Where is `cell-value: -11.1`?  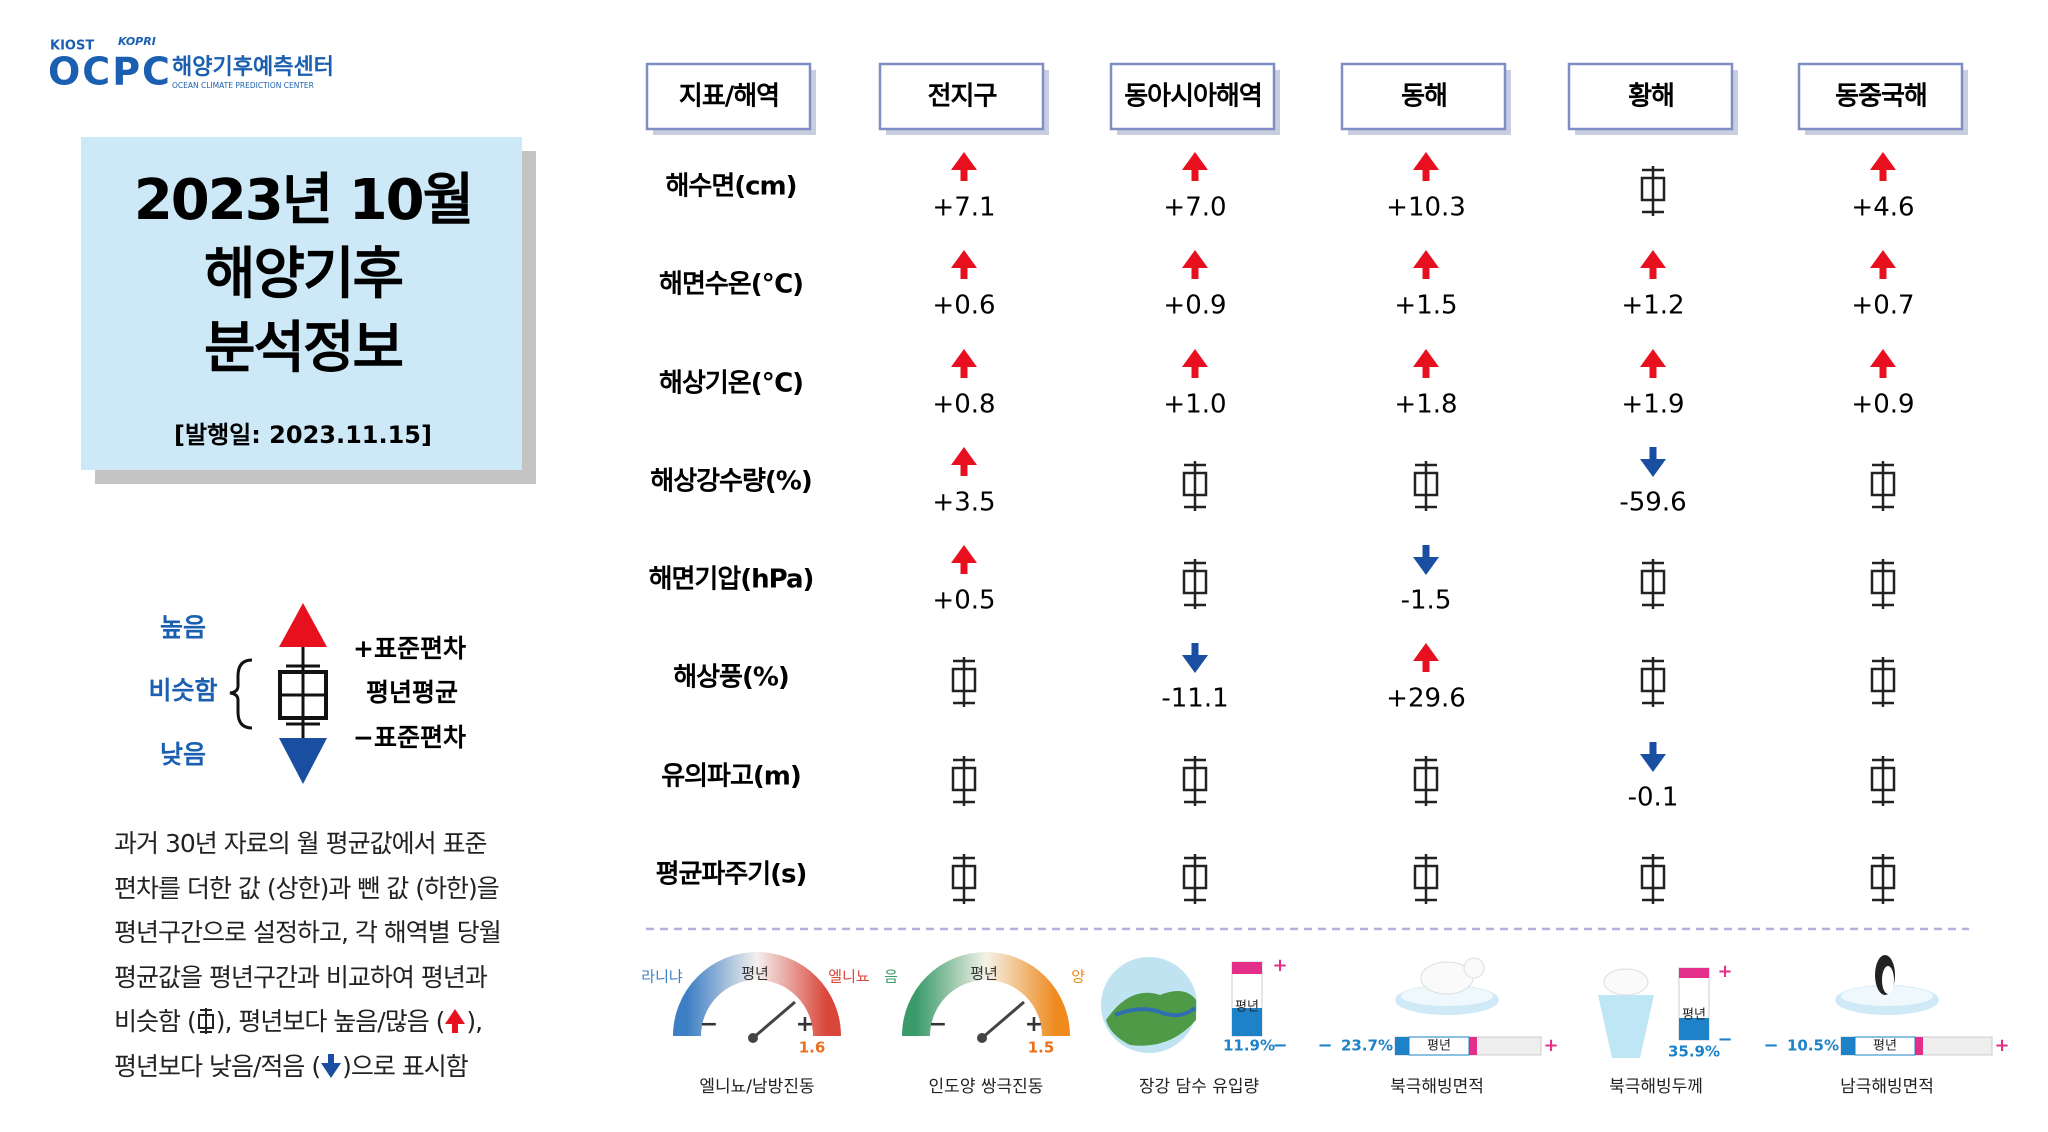 cell-value: -11.1 is located at coordinates (1194, 699).